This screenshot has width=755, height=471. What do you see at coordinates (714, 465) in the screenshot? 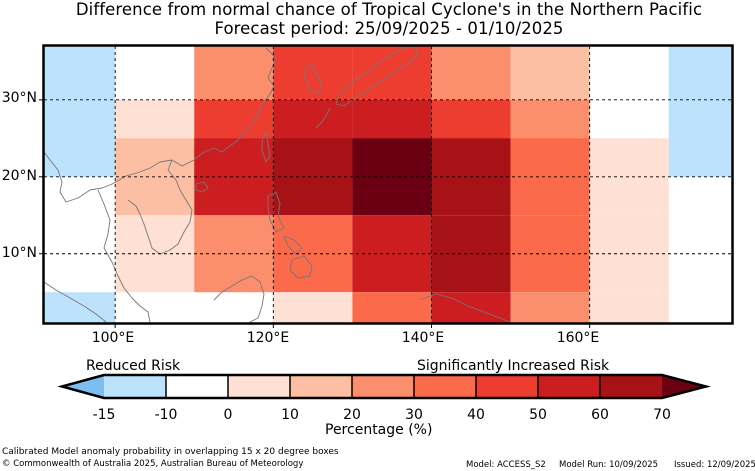
I see `footer-issued: Issued: 12/09/2025` at bounding box center [714, 465].